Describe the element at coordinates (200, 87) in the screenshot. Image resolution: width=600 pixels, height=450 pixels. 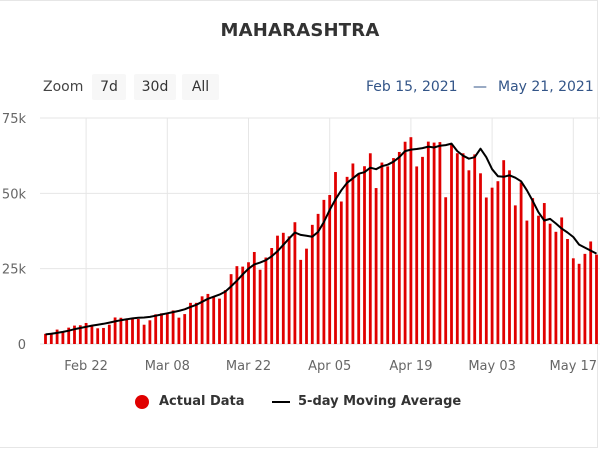
I see `zoom-all-button: All` at that location.